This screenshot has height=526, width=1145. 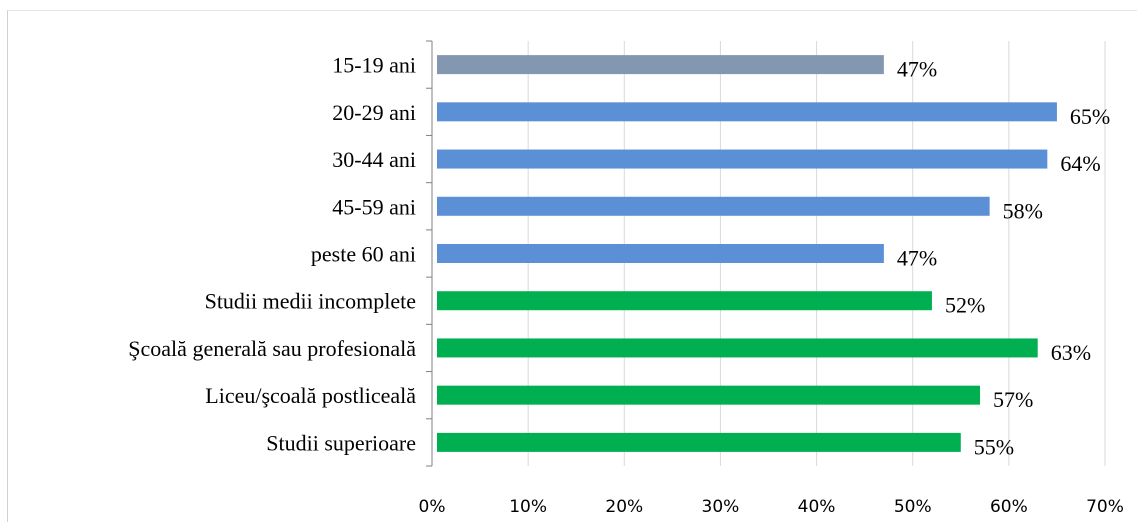 What do you see at coordinates (1013, 399) in the screenshot?
I see `data-label: 57%` at bounding box center [1013, 399].